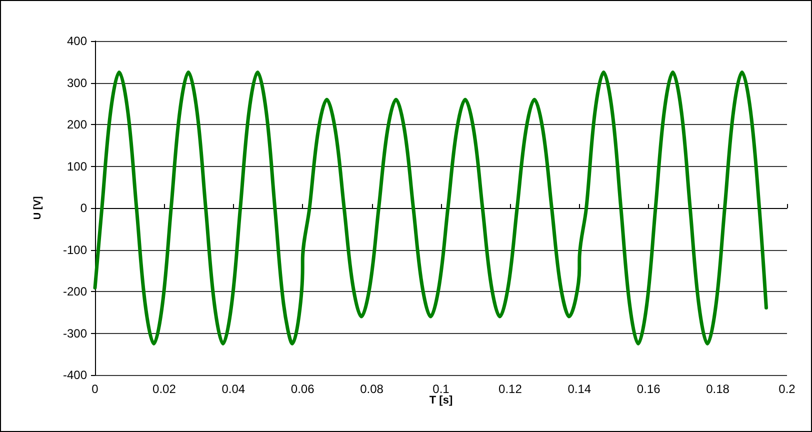 The image size is (812, 432). I want to click on x-tick-label: 0.14, so click(580, 389).